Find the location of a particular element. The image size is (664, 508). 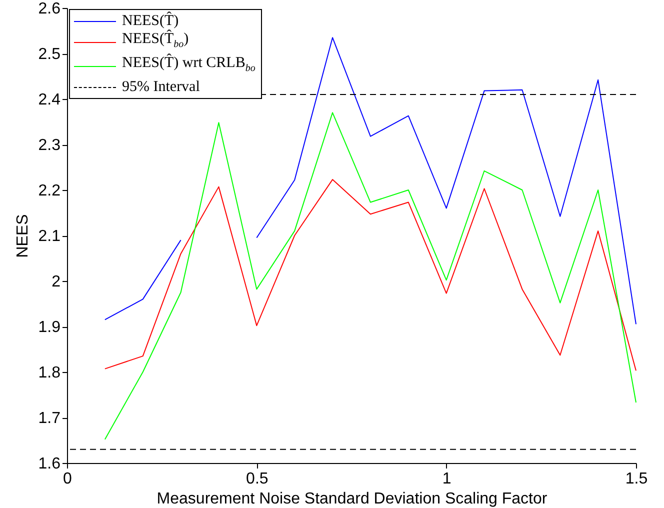

legend-label: NEES(T̂$_{bo}$) is located at coordinates (155, 41).